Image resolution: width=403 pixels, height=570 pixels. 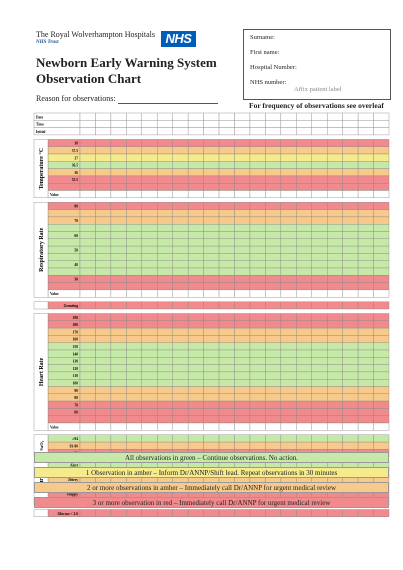 I want to click on section-label-cell, so click(x=41, y=372).